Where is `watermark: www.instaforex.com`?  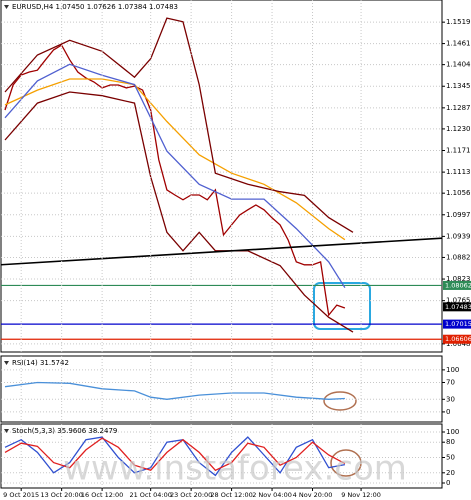
watermark: www.instaforex.com is located at coordinates (235, 469).